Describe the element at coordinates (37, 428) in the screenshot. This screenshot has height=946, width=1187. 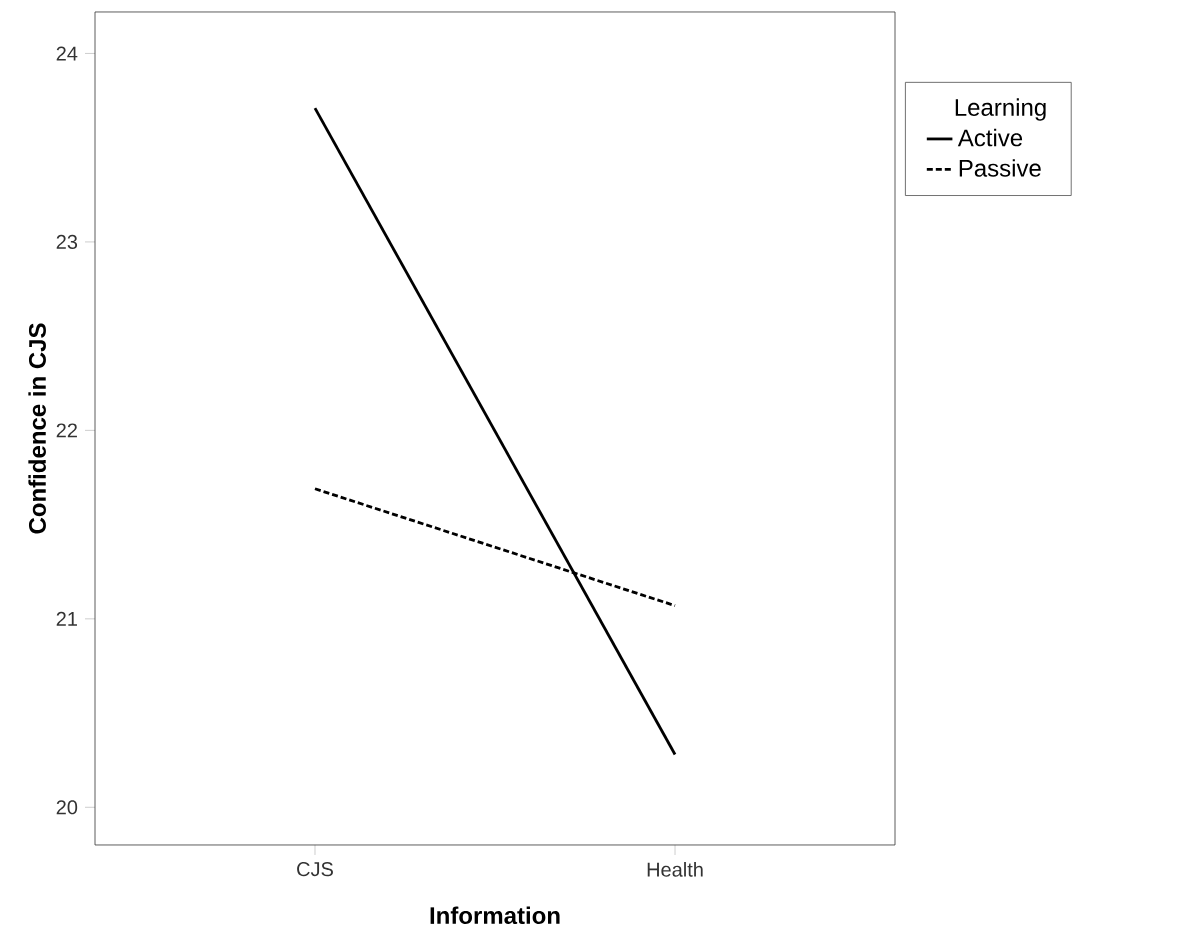
I see `y-axis-title: Confidence in CJS` at that location.